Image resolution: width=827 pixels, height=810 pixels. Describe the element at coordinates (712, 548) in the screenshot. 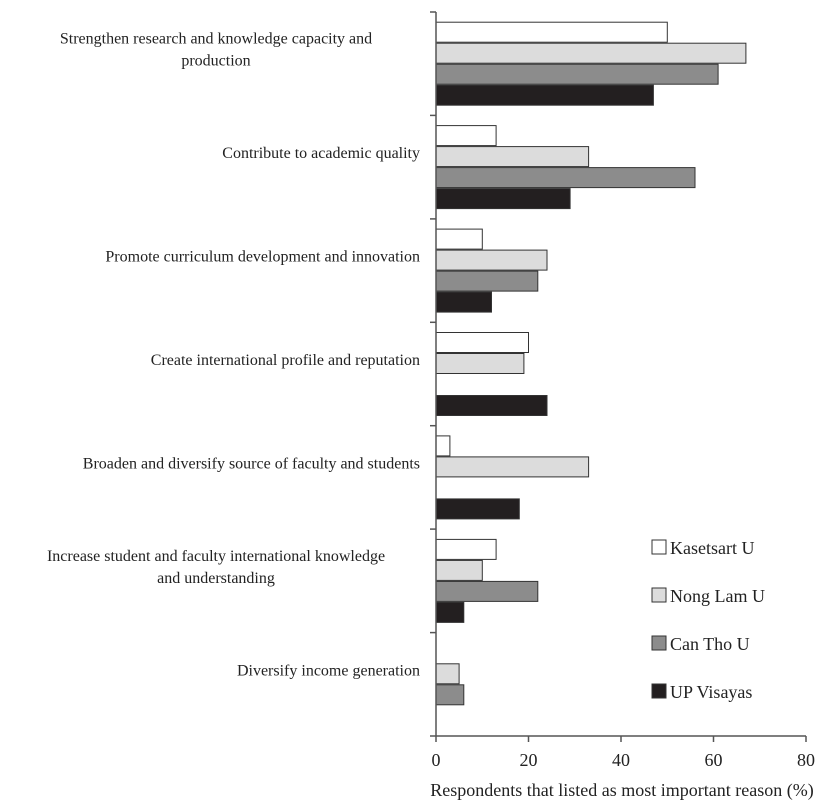

I see `legend-label: Kasetsart U` at that location.